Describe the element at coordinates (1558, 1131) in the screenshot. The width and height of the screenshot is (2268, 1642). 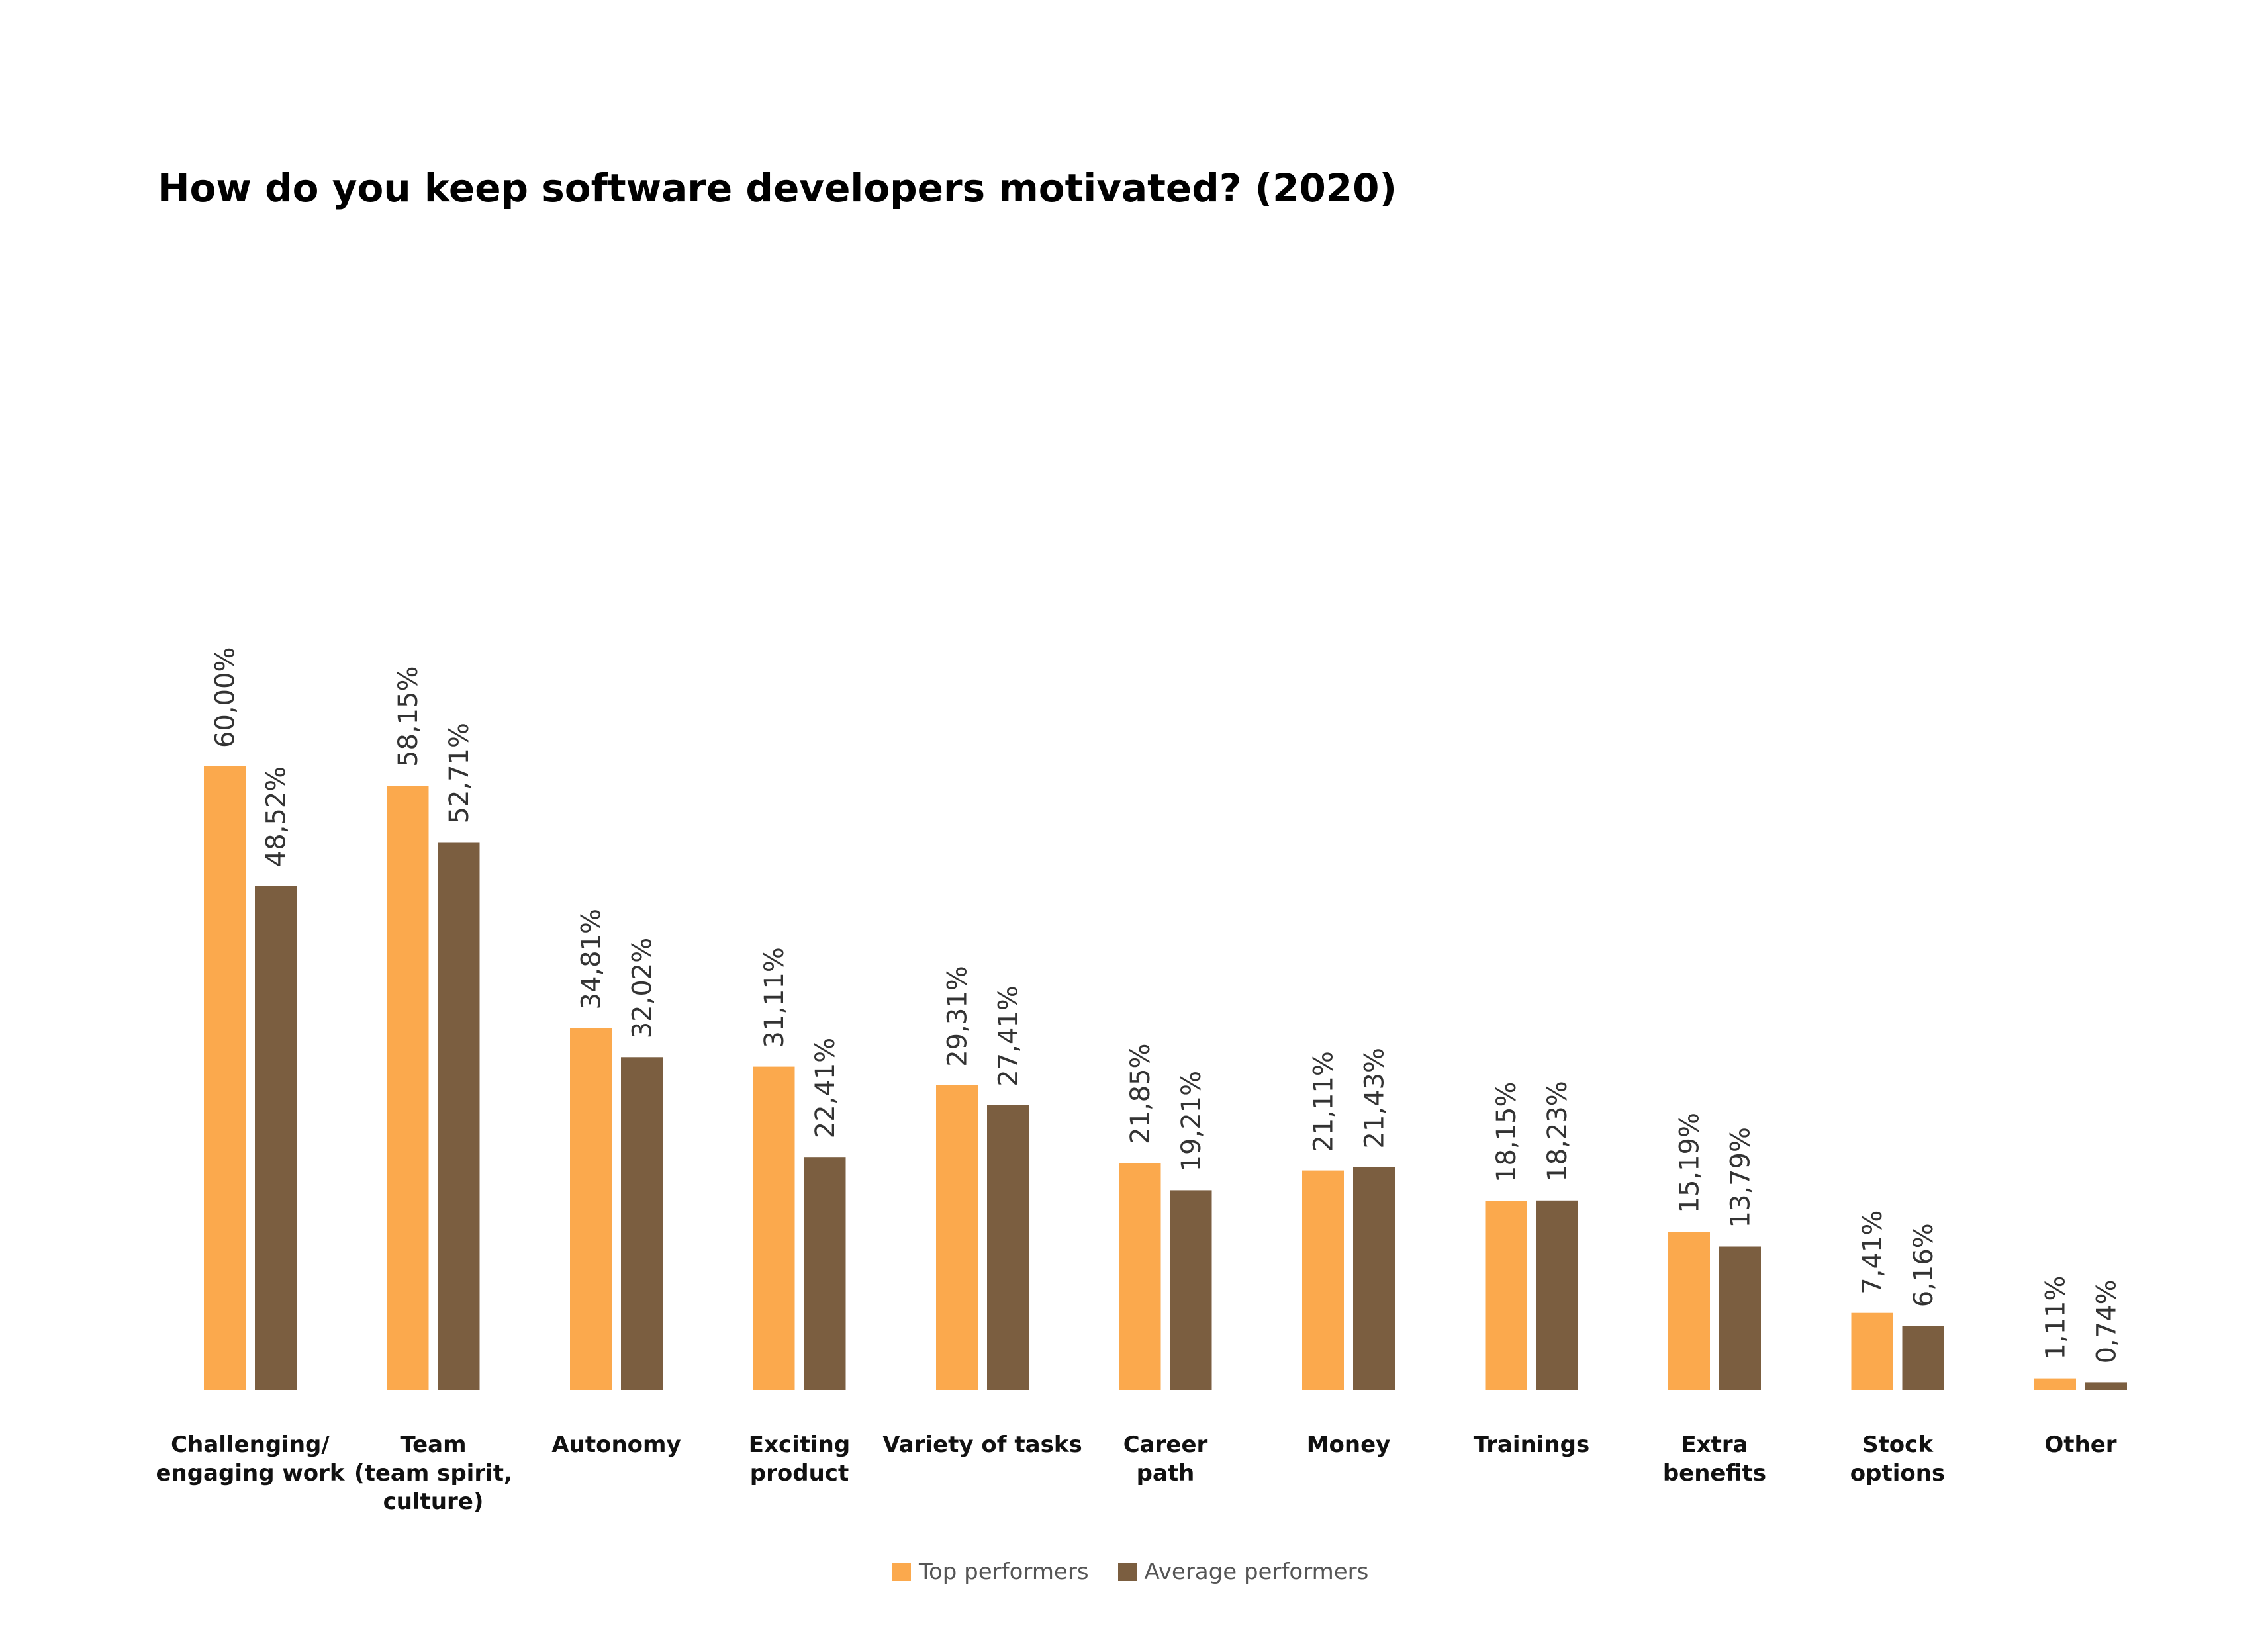
I see `value-label-average-7: 18,23%` at that location.